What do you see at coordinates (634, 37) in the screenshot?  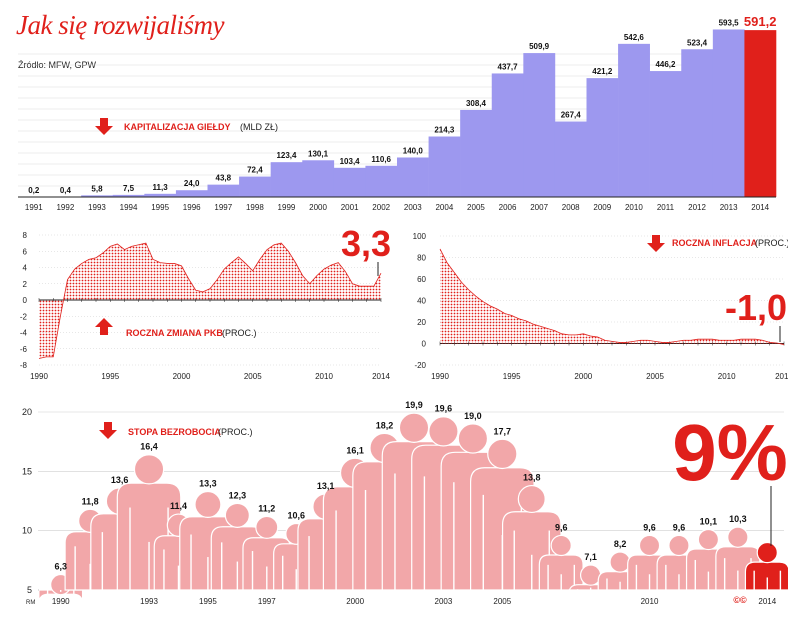 I see `cap-value-label: 542,6` at bounding box center [634, 37].